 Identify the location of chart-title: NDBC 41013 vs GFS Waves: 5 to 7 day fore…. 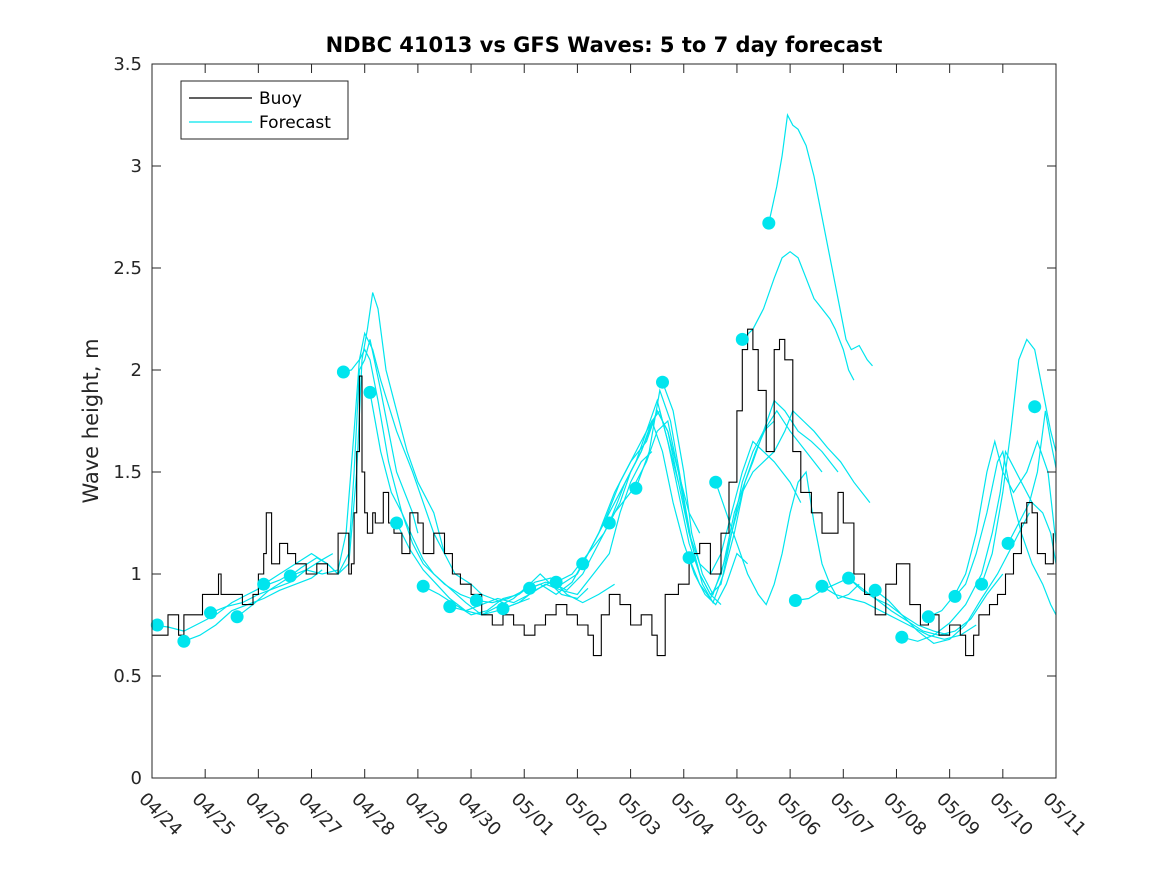
(604, 45).